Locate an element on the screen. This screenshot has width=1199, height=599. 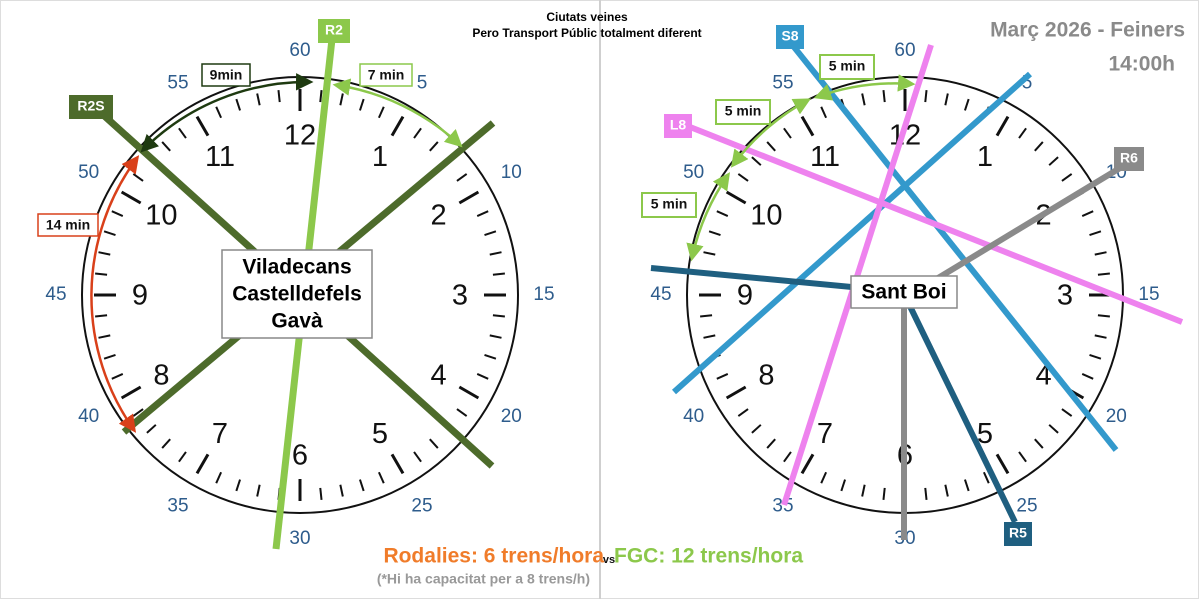
center-label: Gavà is located at coordinates (297, 321).